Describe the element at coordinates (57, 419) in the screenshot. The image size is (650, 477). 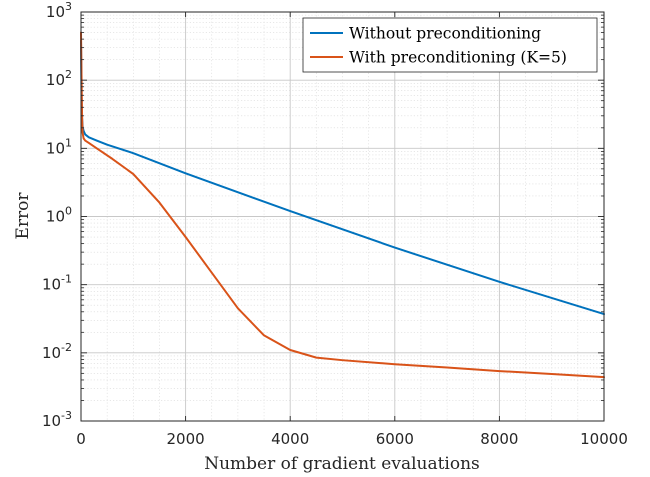
I see `y-tick-label: 10⁻³` at that location.